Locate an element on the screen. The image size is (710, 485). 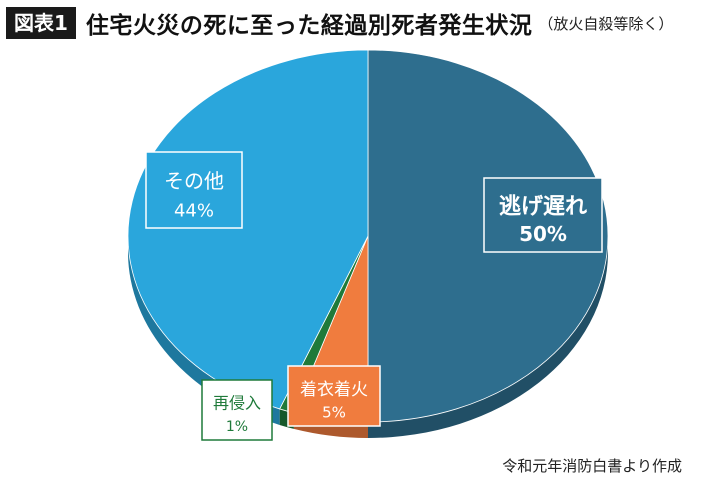
slice-label-1: 着衣着火 5% is located at coordinates (334, 396).